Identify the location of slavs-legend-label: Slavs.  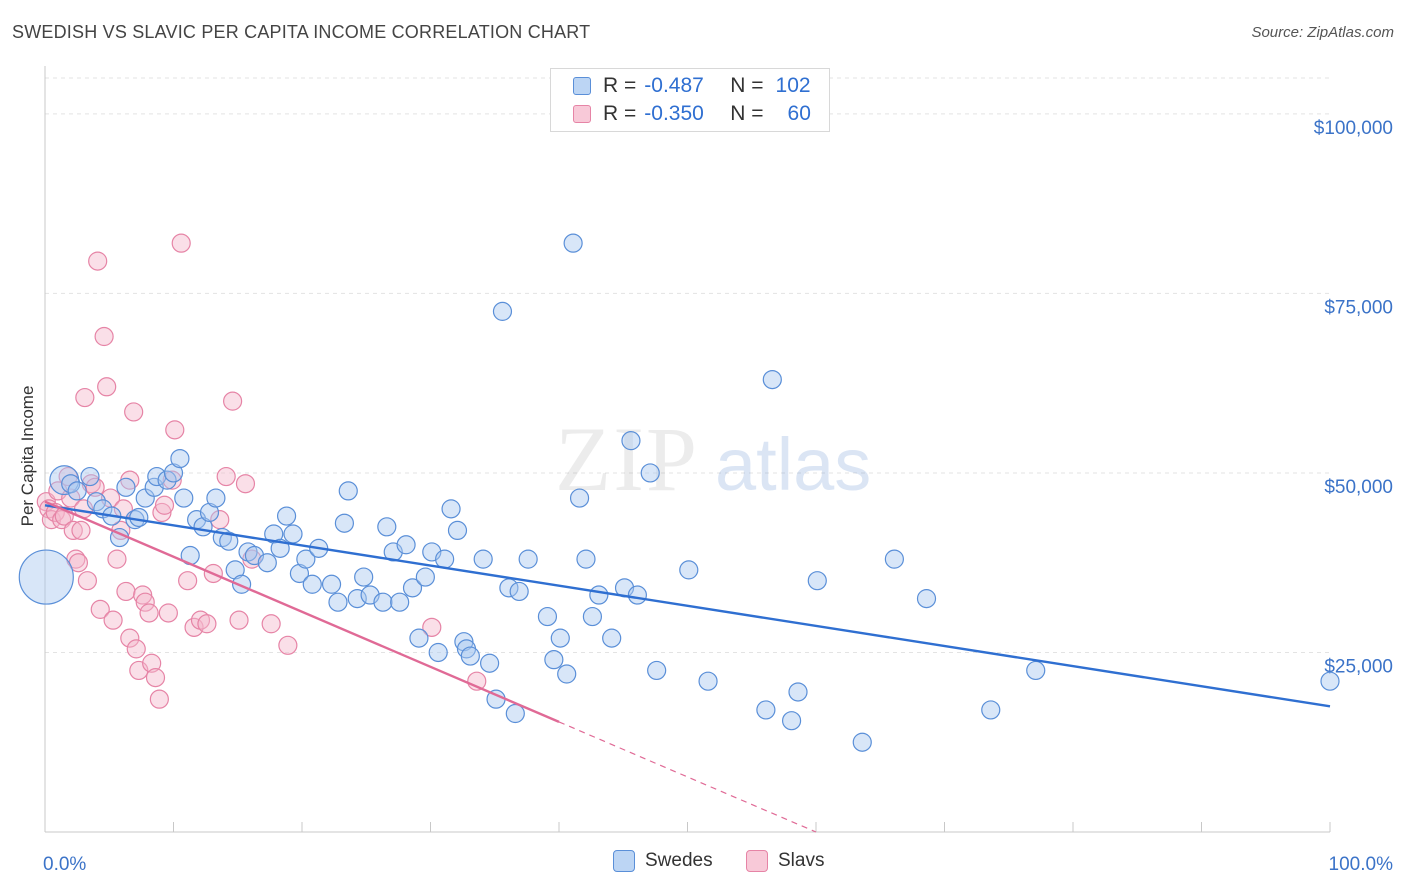
(801, 860).